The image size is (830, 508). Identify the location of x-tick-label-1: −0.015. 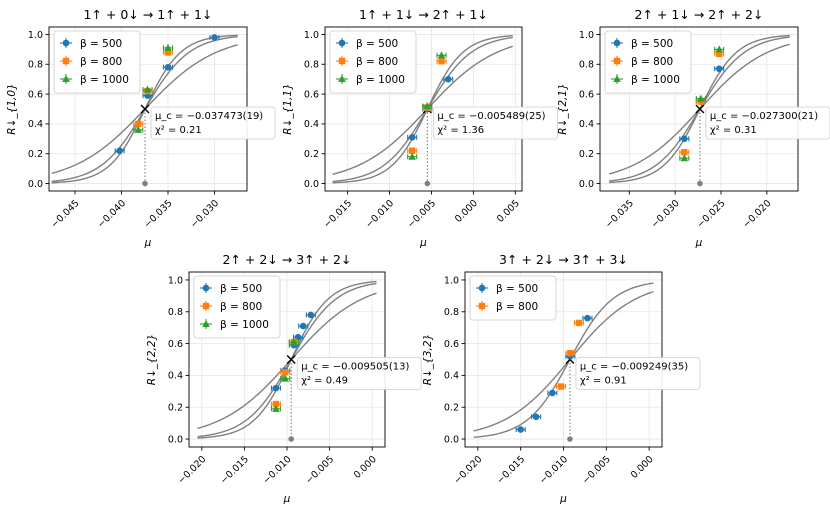
(511, 470).